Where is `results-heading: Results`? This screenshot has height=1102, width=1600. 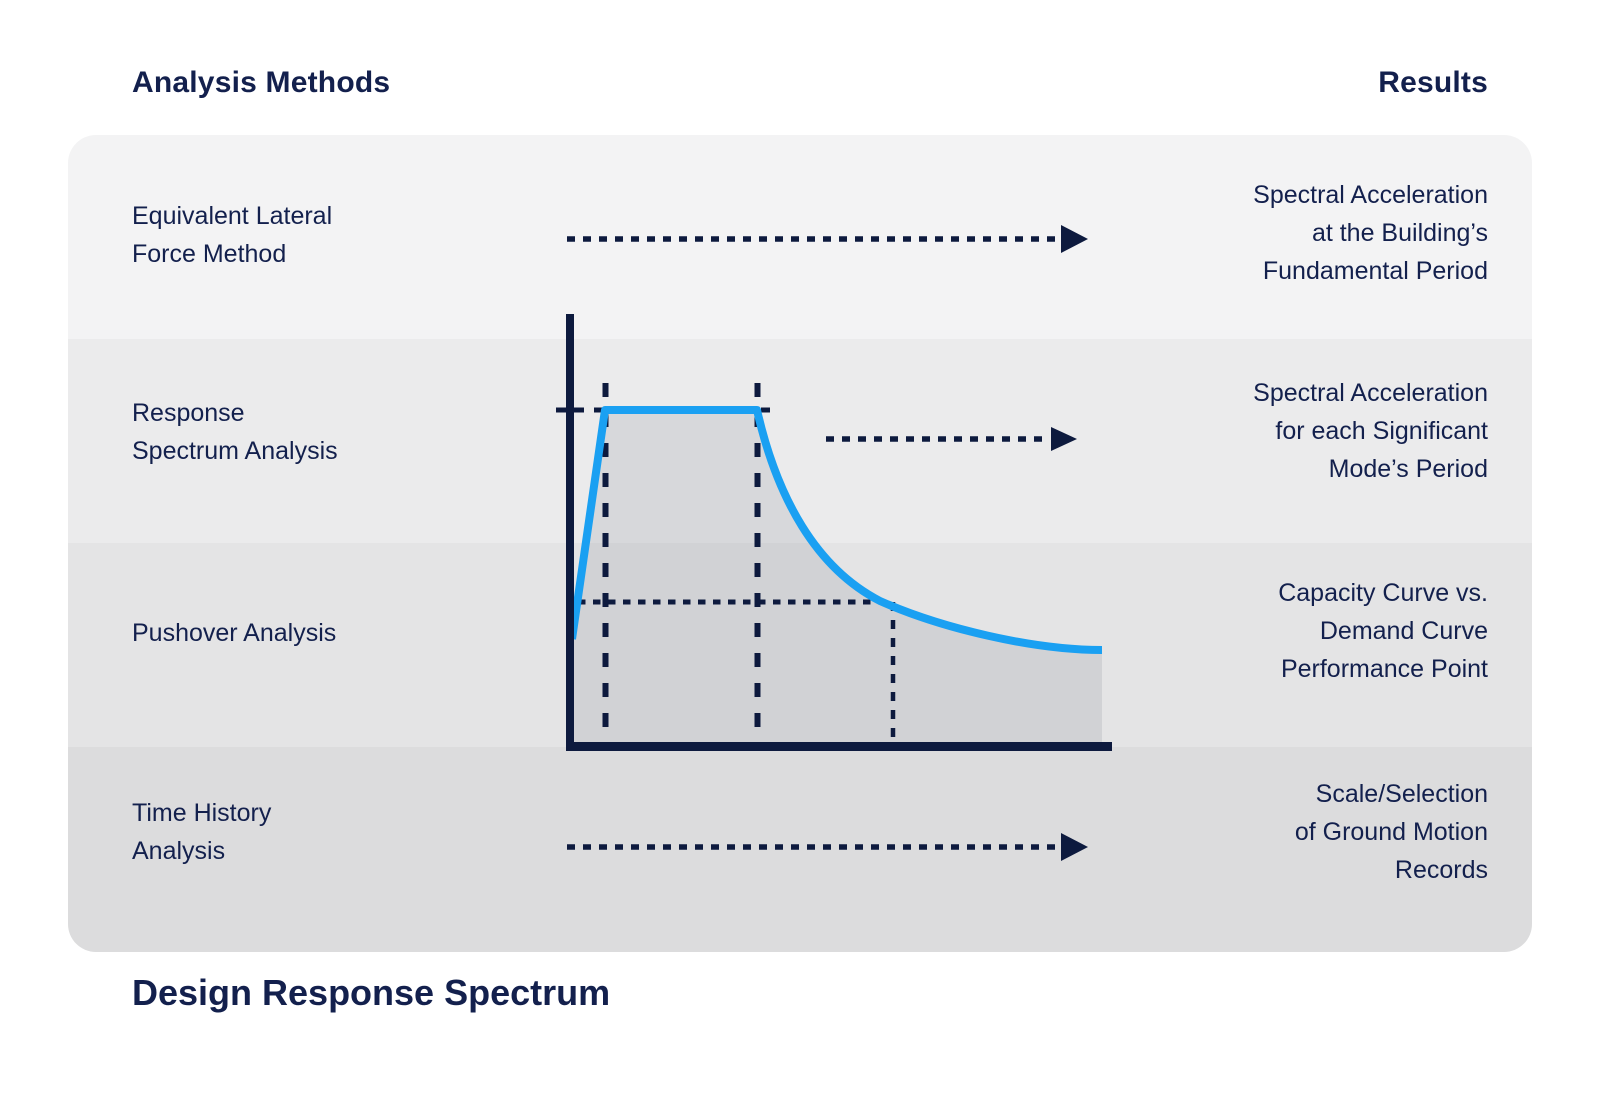 results-heading: Results is located at coordinates (1433, 82).